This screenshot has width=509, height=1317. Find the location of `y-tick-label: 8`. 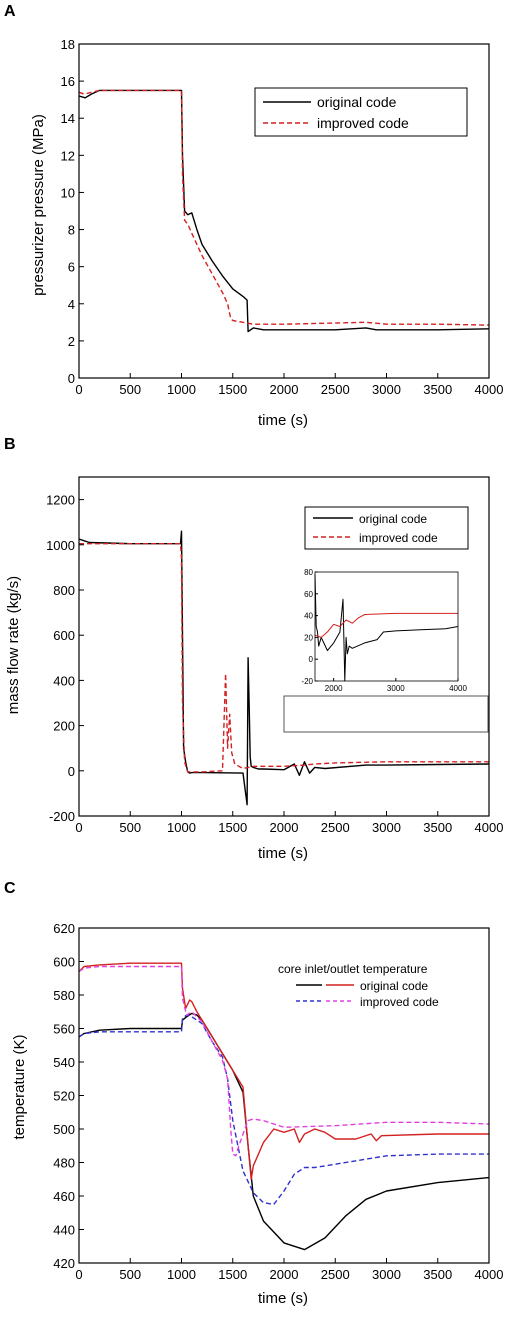

y-tick-label: 8 is located at coordinates (71, 230).